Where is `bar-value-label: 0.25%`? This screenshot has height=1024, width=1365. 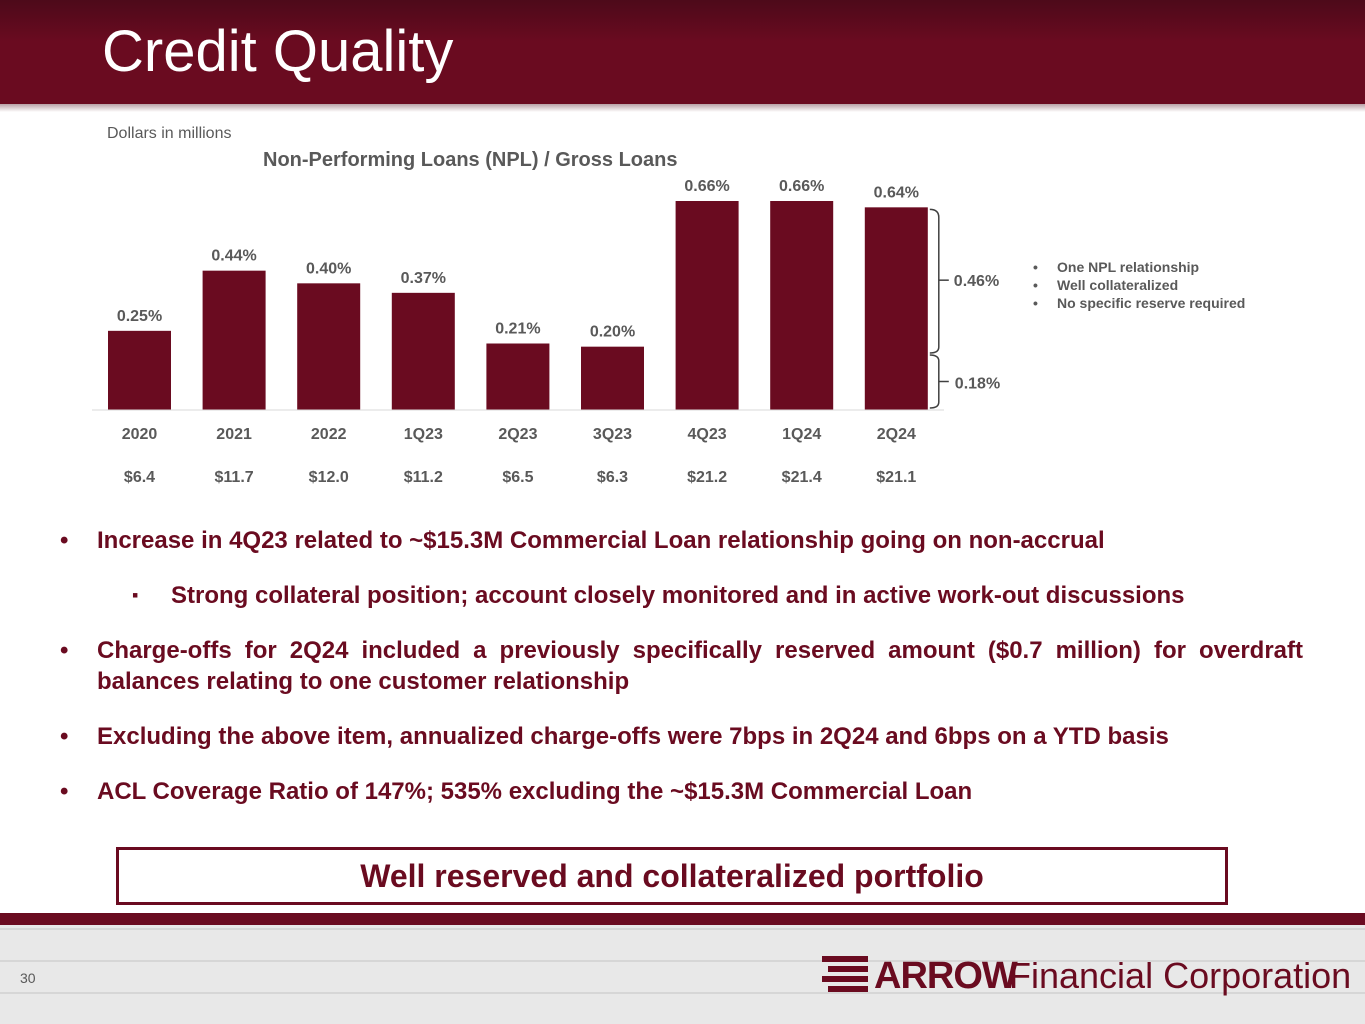 bar-value-label: 0.25% is located at coordinates (139, 316).